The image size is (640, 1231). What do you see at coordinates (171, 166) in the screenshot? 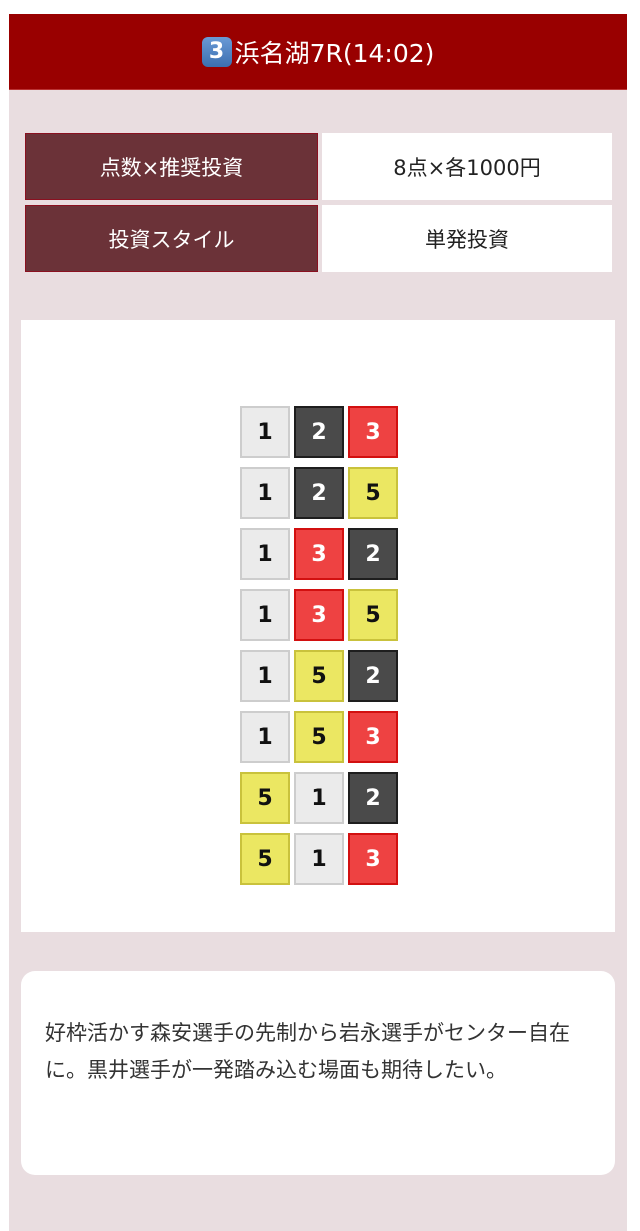
I see `info-label: 点数×推奨投資` at bounding box center [171, 166].